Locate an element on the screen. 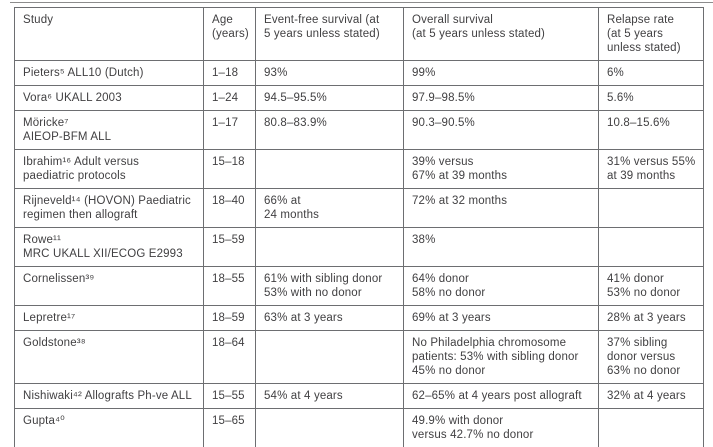 This screenshot has height=447, width=713. table-row: Pieters⁵ ALL10 (Dutch) 1–18 93% 99% 6% is located at coordinates (359, 73).